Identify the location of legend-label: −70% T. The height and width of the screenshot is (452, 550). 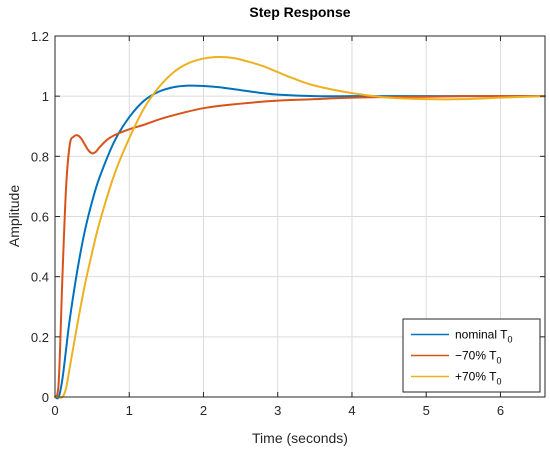
(476, 356).